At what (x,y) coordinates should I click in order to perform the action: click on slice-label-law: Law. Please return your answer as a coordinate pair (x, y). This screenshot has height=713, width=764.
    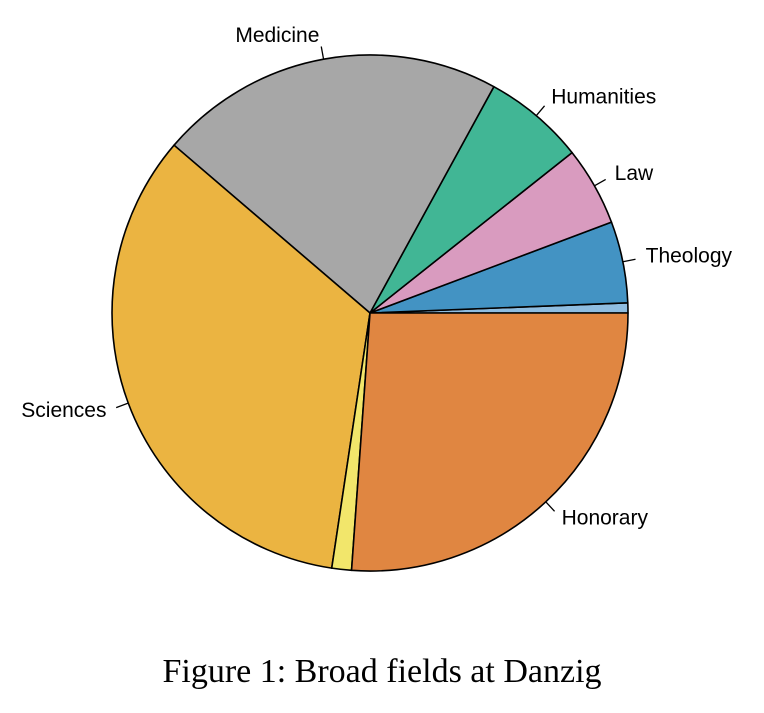
    Looking at the image, I should click on (634, 173).